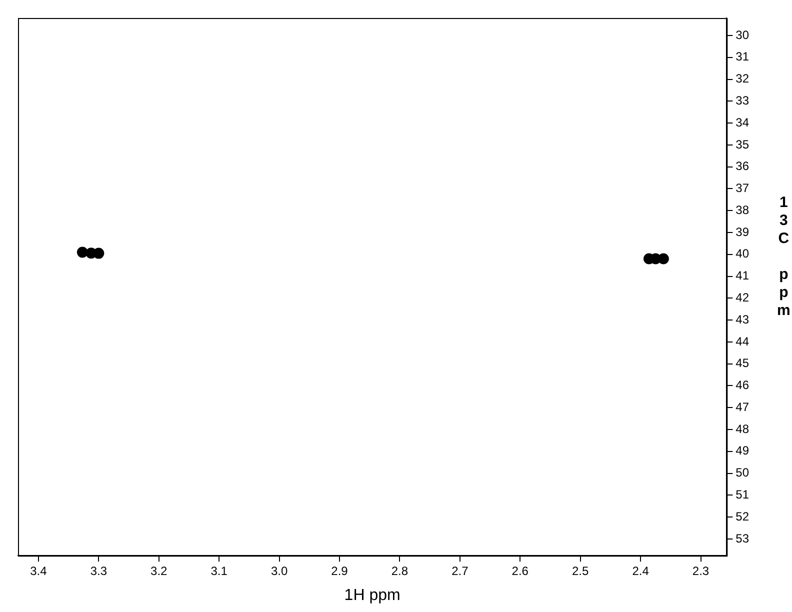 This screenshot has height=612, width=792. Describe the element at coordinates (743, 79) in the screenshot. I see `y-tick-label: 32` at that location.